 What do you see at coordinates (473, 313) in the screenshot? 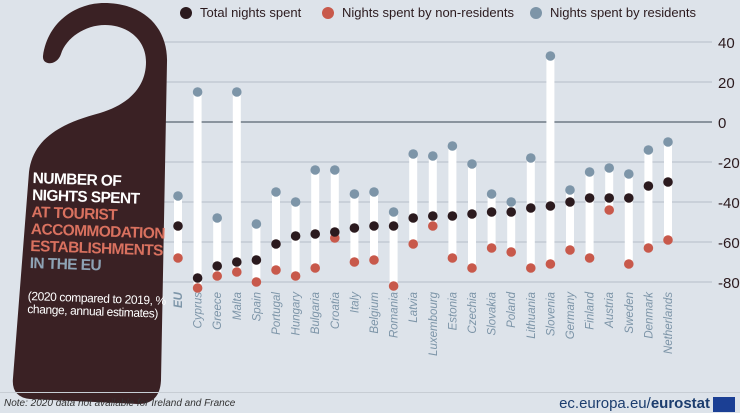
I see `x-tick-label: Czechia` at bounding box center [473, 313].